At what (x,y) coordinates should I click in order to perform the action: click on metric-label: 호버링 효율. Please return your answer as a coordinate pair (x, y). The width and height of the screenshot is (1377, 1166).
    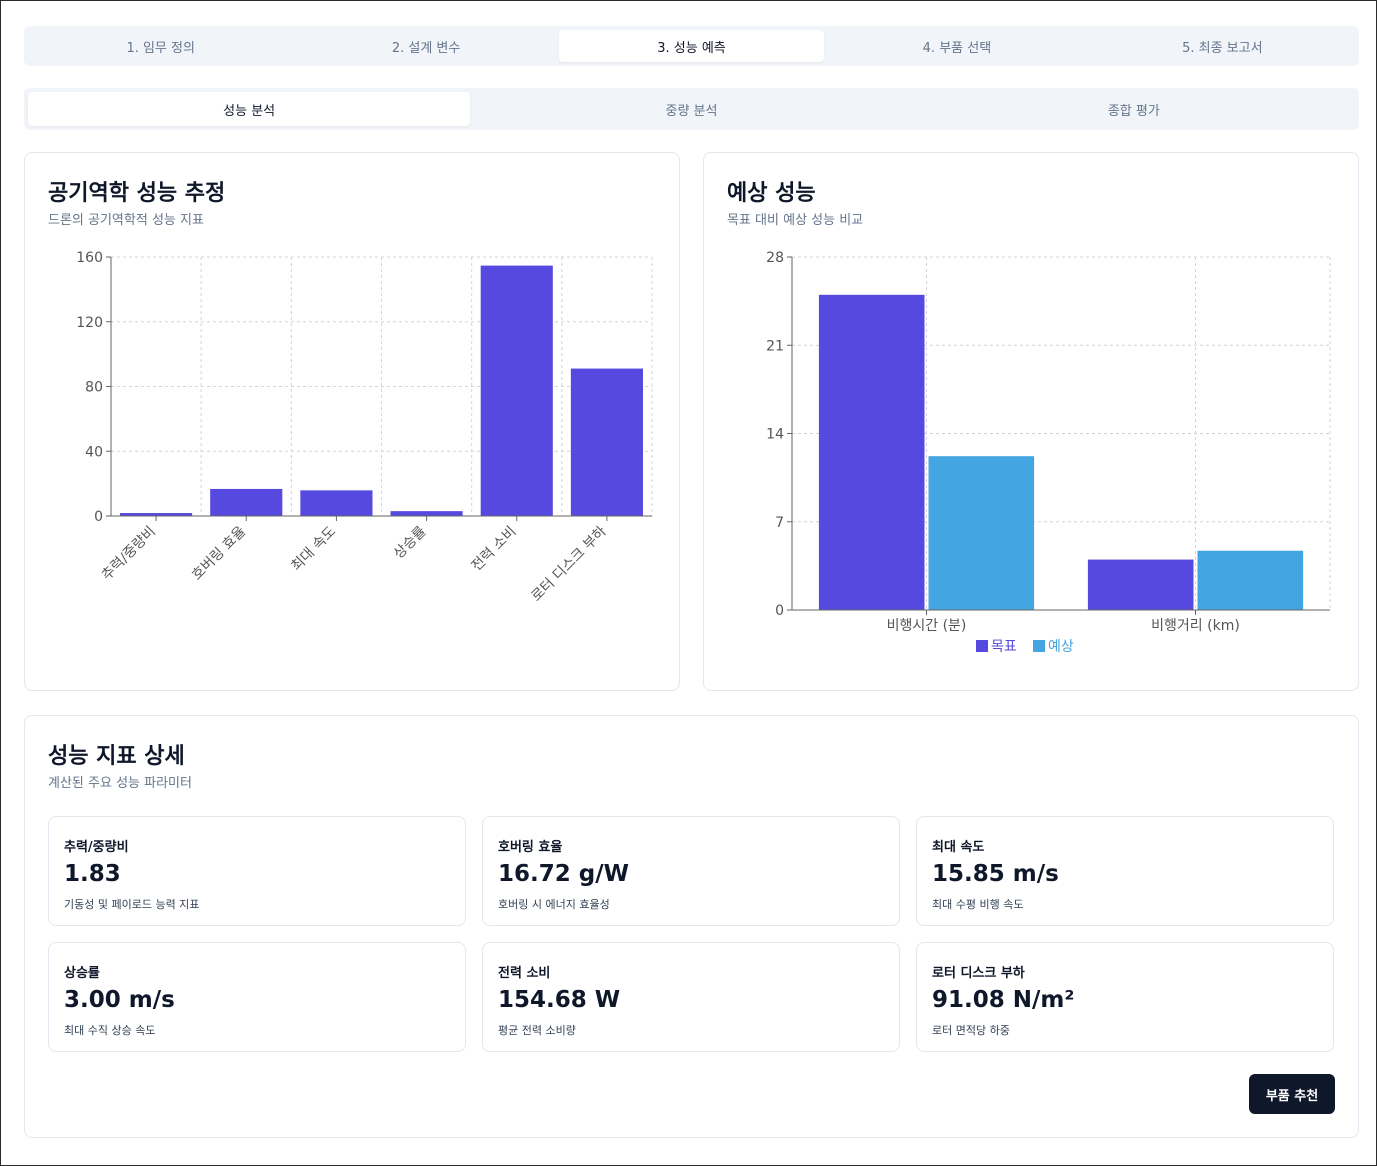
    Looking at the image, I should click on (530, 847).